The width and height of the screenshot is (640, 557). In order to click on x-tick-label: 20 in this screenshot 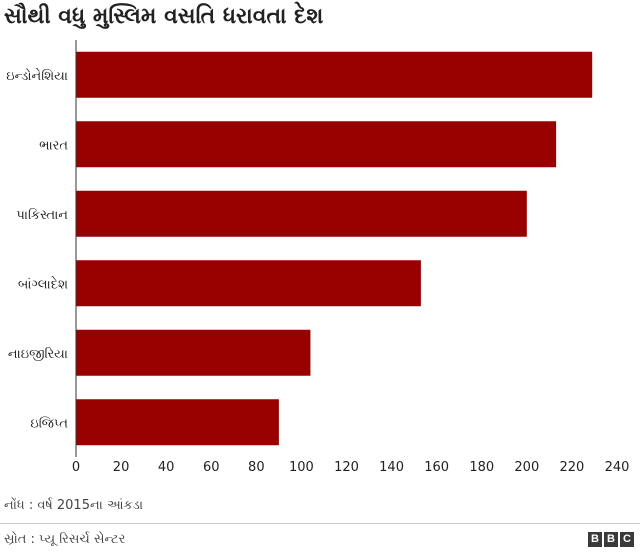, I will do `click(121, 467)`.